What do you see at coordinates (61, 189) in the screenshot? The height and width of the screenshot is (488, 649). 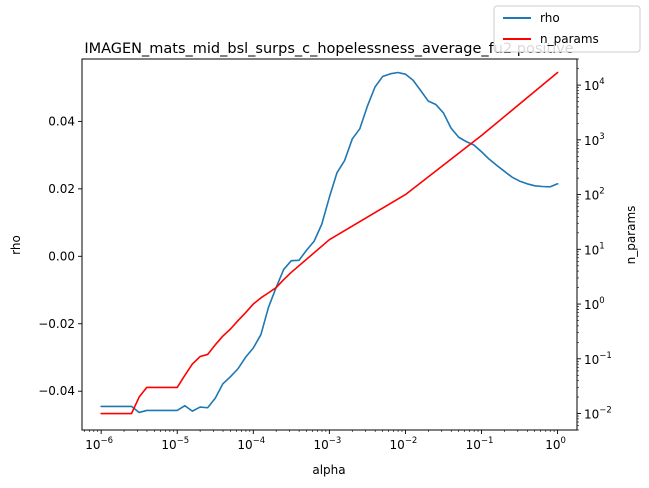 I see `y-left-tick-label-3: 0.02` at bounding box center [61, 189].